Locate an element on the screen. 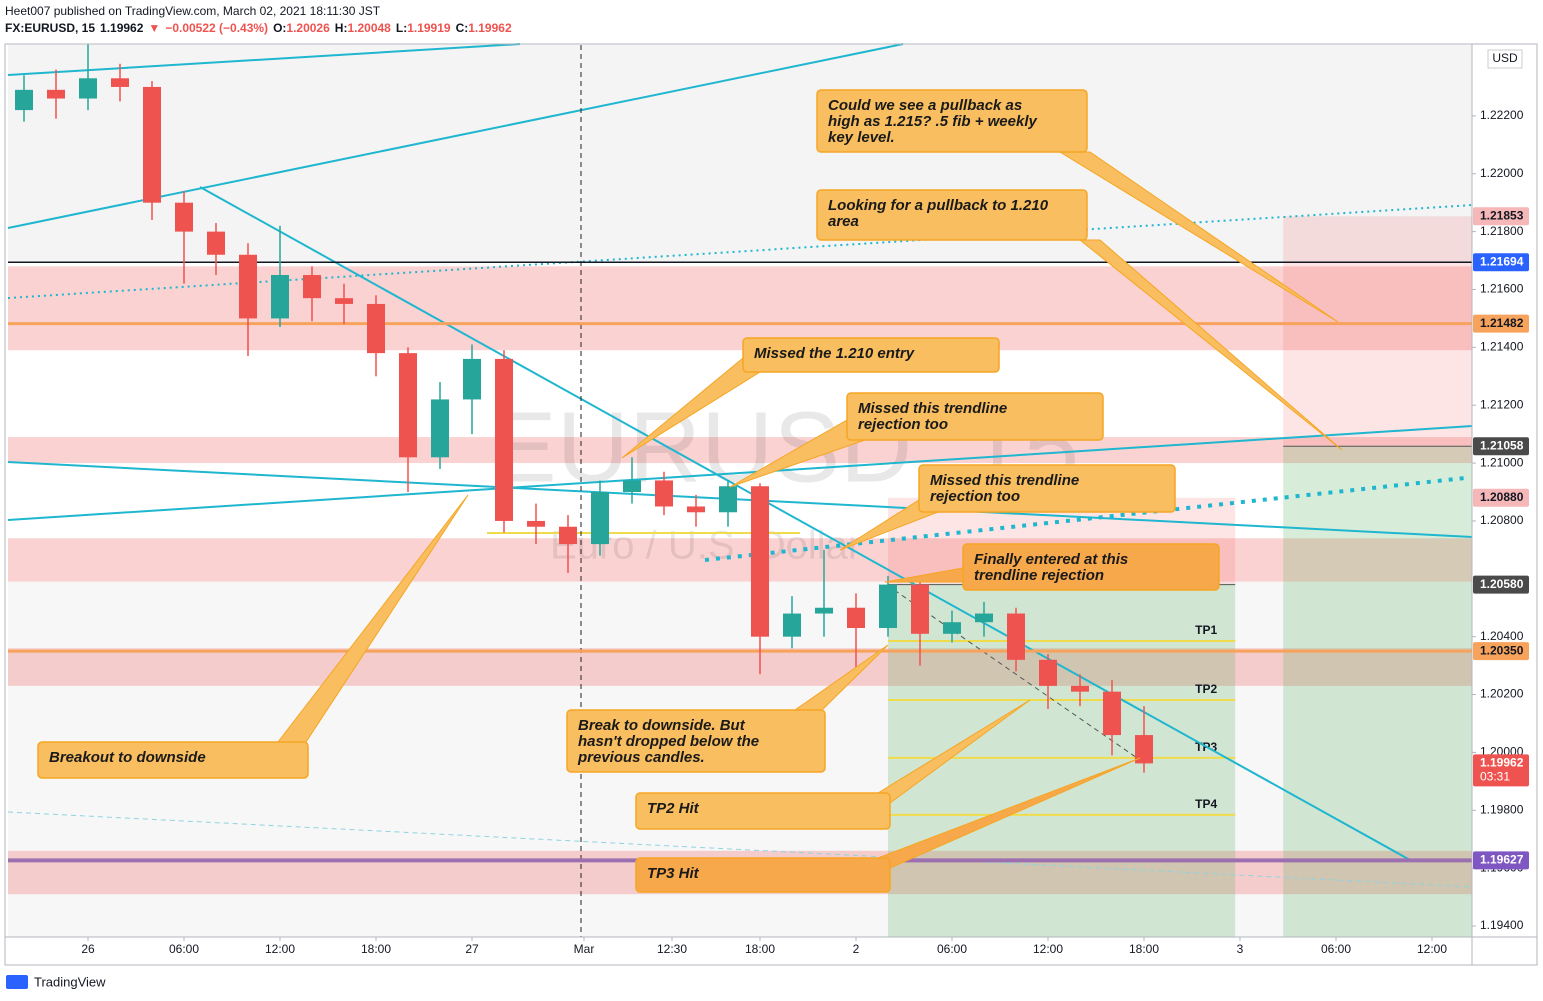 The height and width of the screenshot is (1001, 1543). header-text: ▼ is located at coordinates (154, 28).